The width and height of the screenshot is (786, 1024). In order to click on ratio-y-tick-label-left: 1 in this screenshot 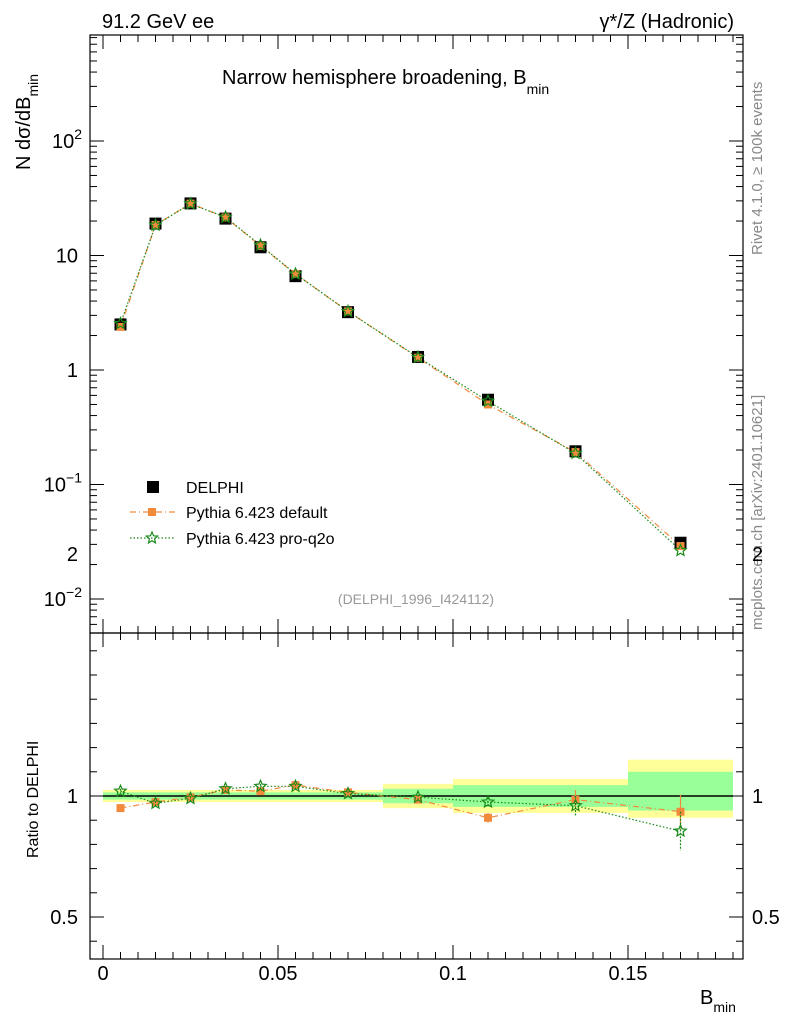, I will do `click(72, 797)`.